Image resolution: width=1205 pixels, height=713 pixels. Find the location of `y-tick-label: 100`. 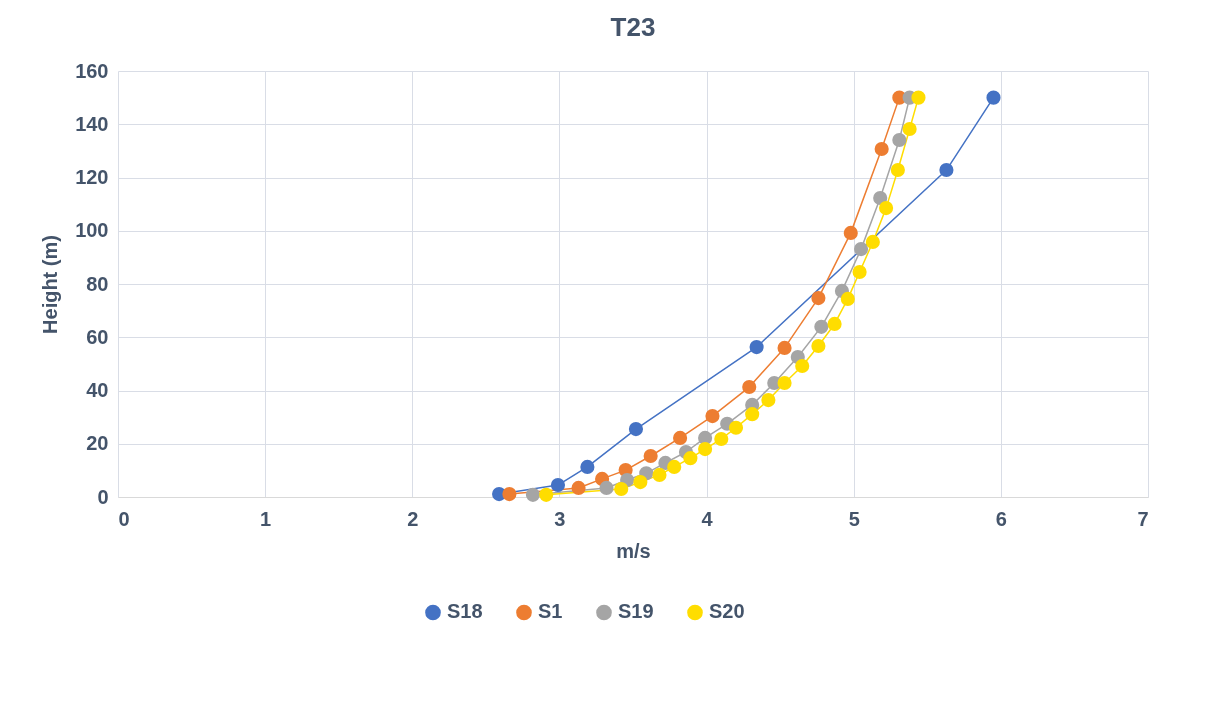

y-tick-label: 100 is located at coordinates (92, 230).